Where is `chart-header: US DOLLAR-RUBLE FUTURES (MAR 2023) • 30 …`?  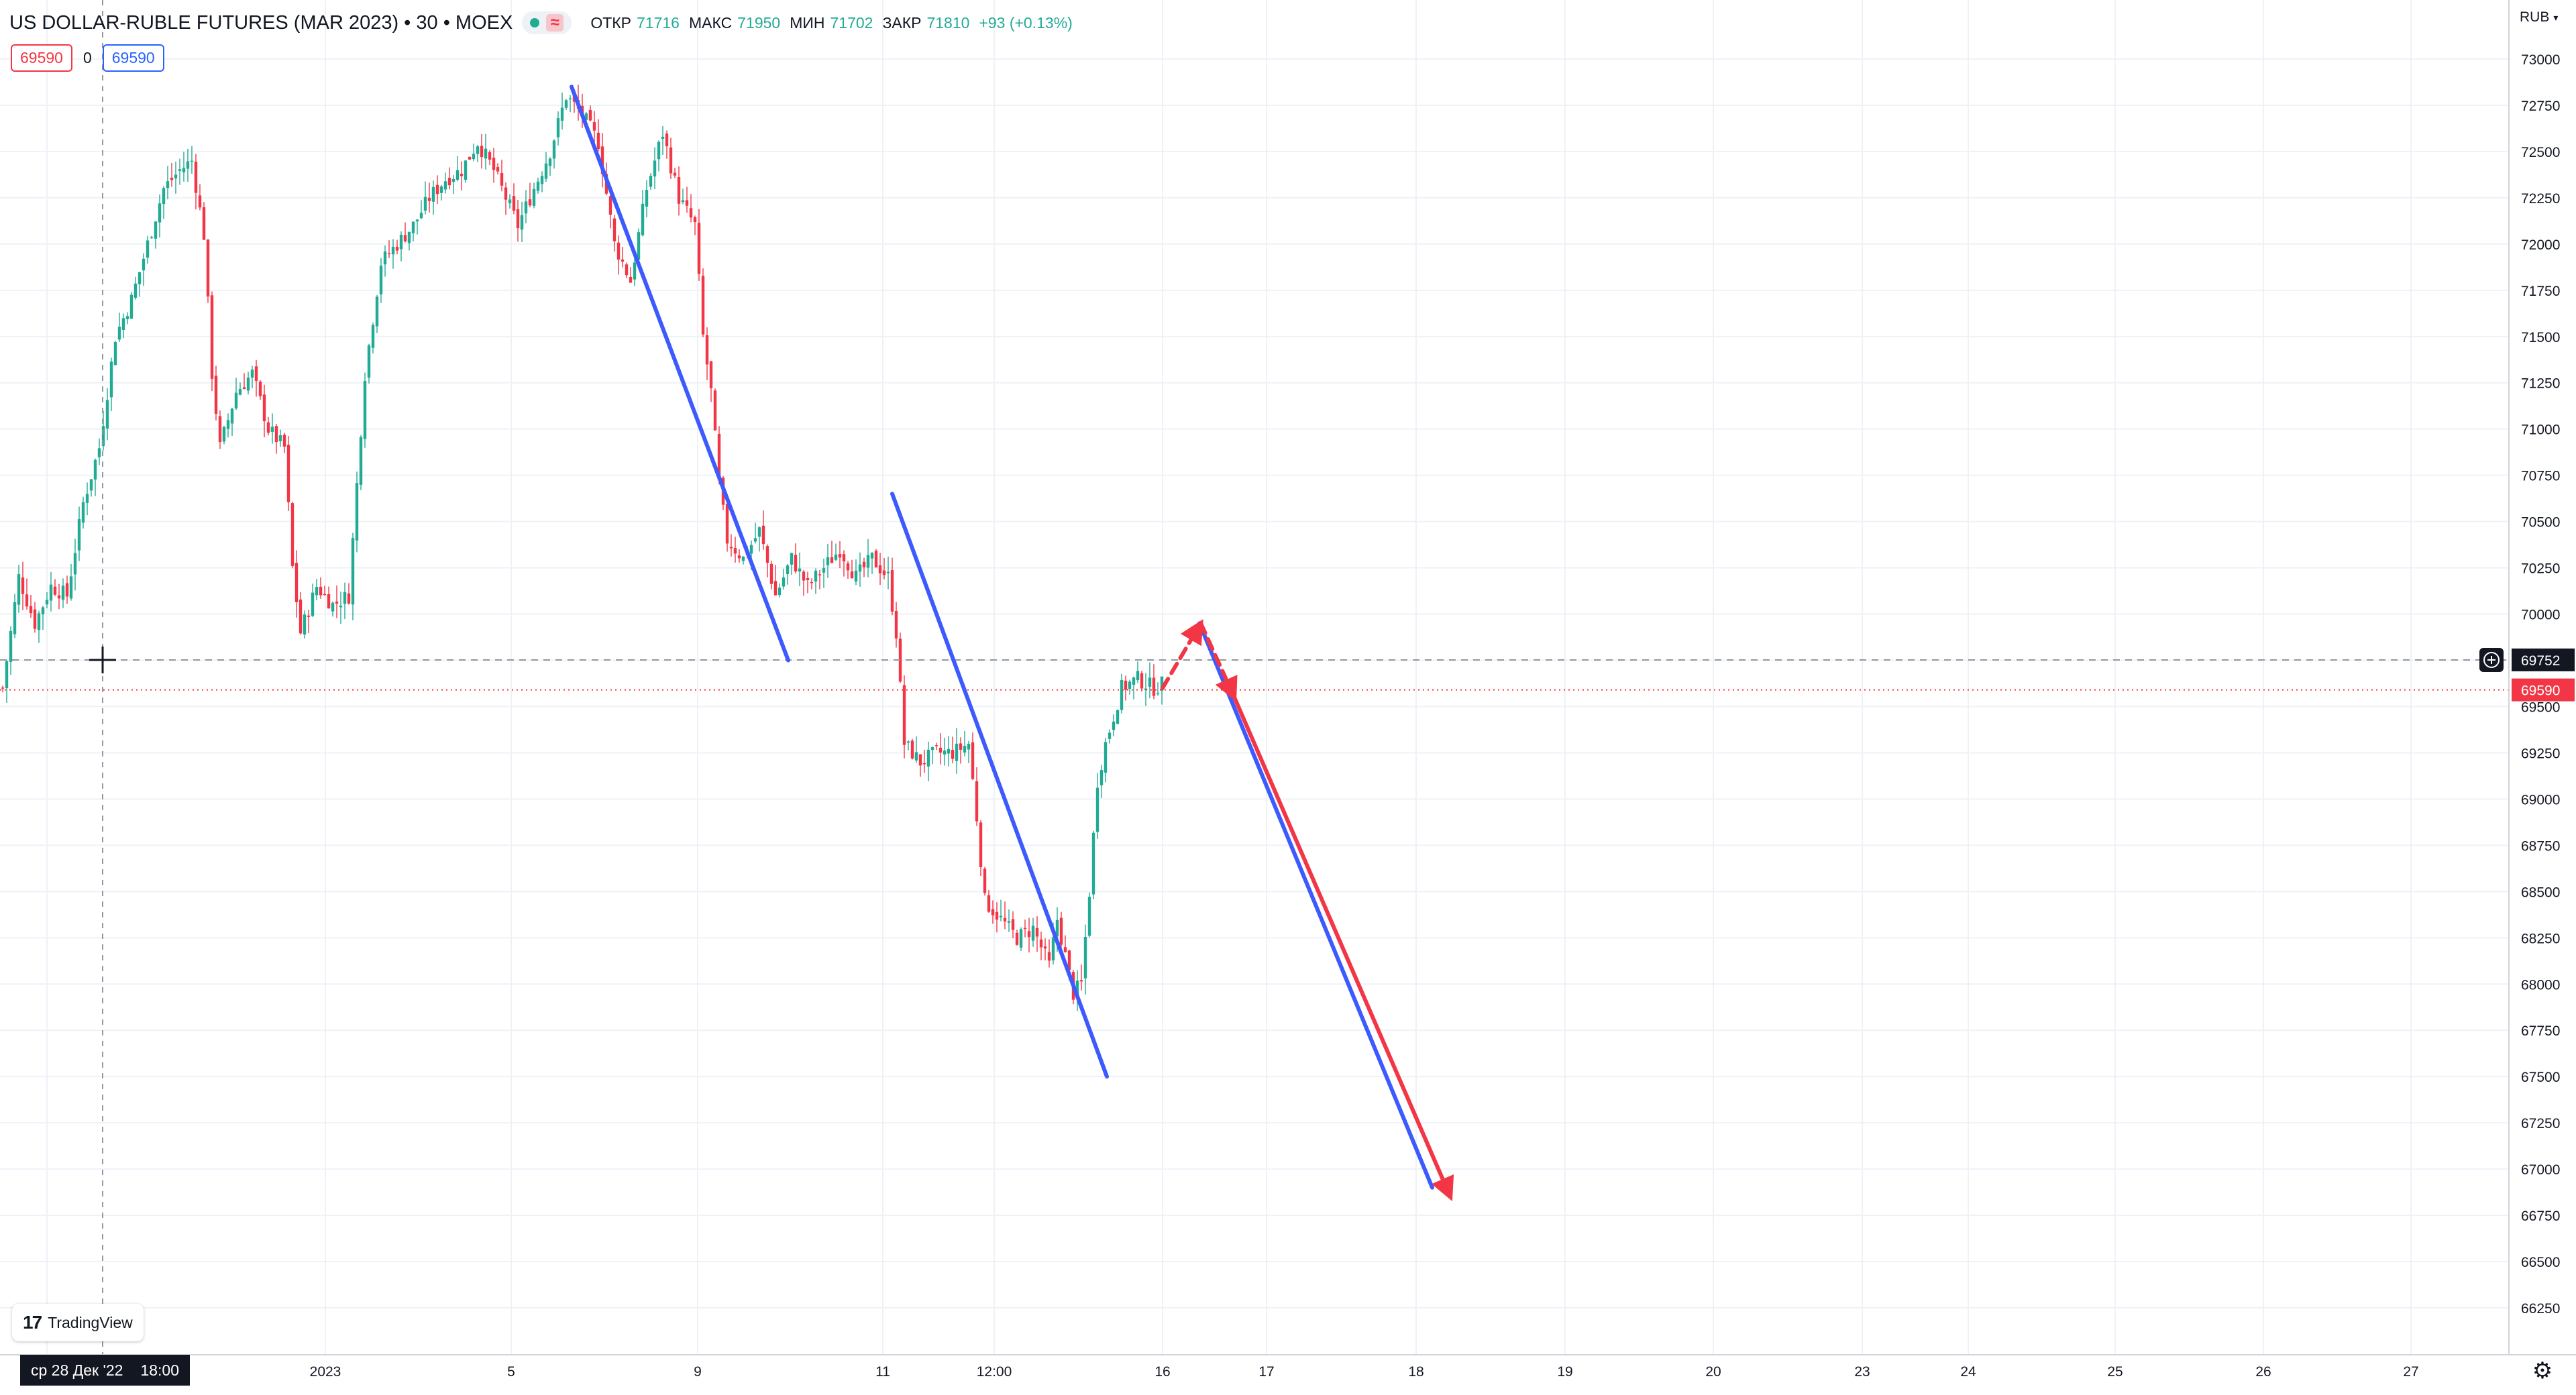 chart-header: US DOLLAR-RUBLE FUTURES (MAR 2023) • 30 … is located at coordinates (543, 22).